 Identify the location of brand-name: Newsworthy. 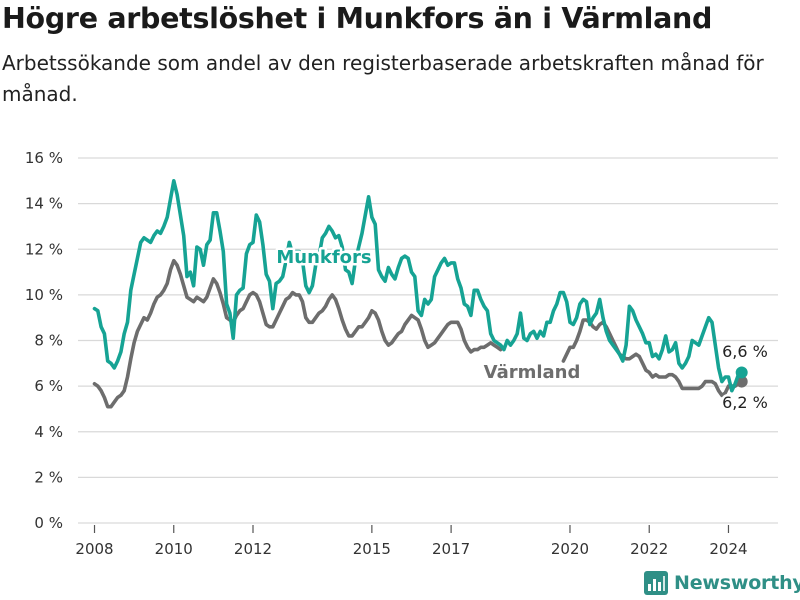
(737, 583).